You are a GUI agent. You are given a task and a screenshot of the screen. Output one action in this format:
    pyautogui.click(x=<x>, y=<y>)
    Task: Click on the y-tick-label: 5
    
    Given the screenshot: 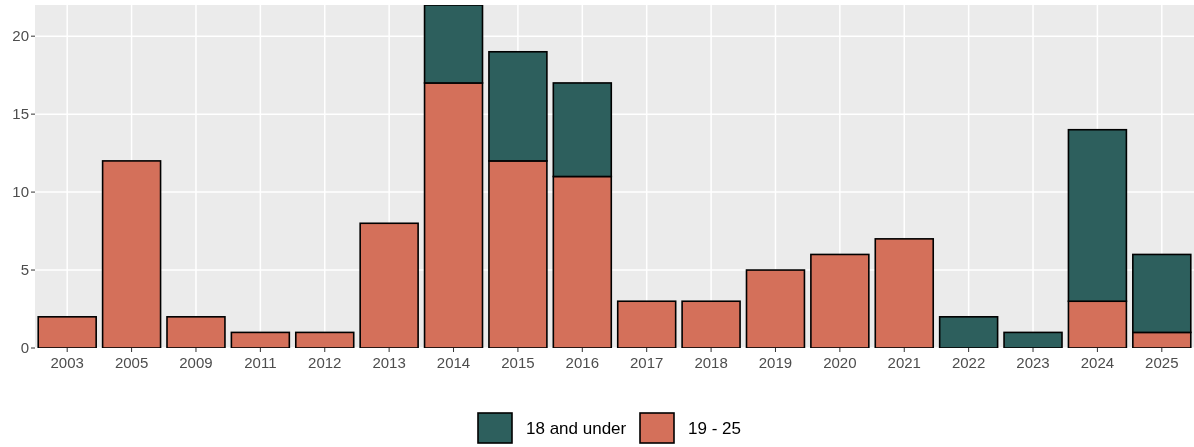 What is the action you would take?
    pyautogui.click(x=24, y=270)
    